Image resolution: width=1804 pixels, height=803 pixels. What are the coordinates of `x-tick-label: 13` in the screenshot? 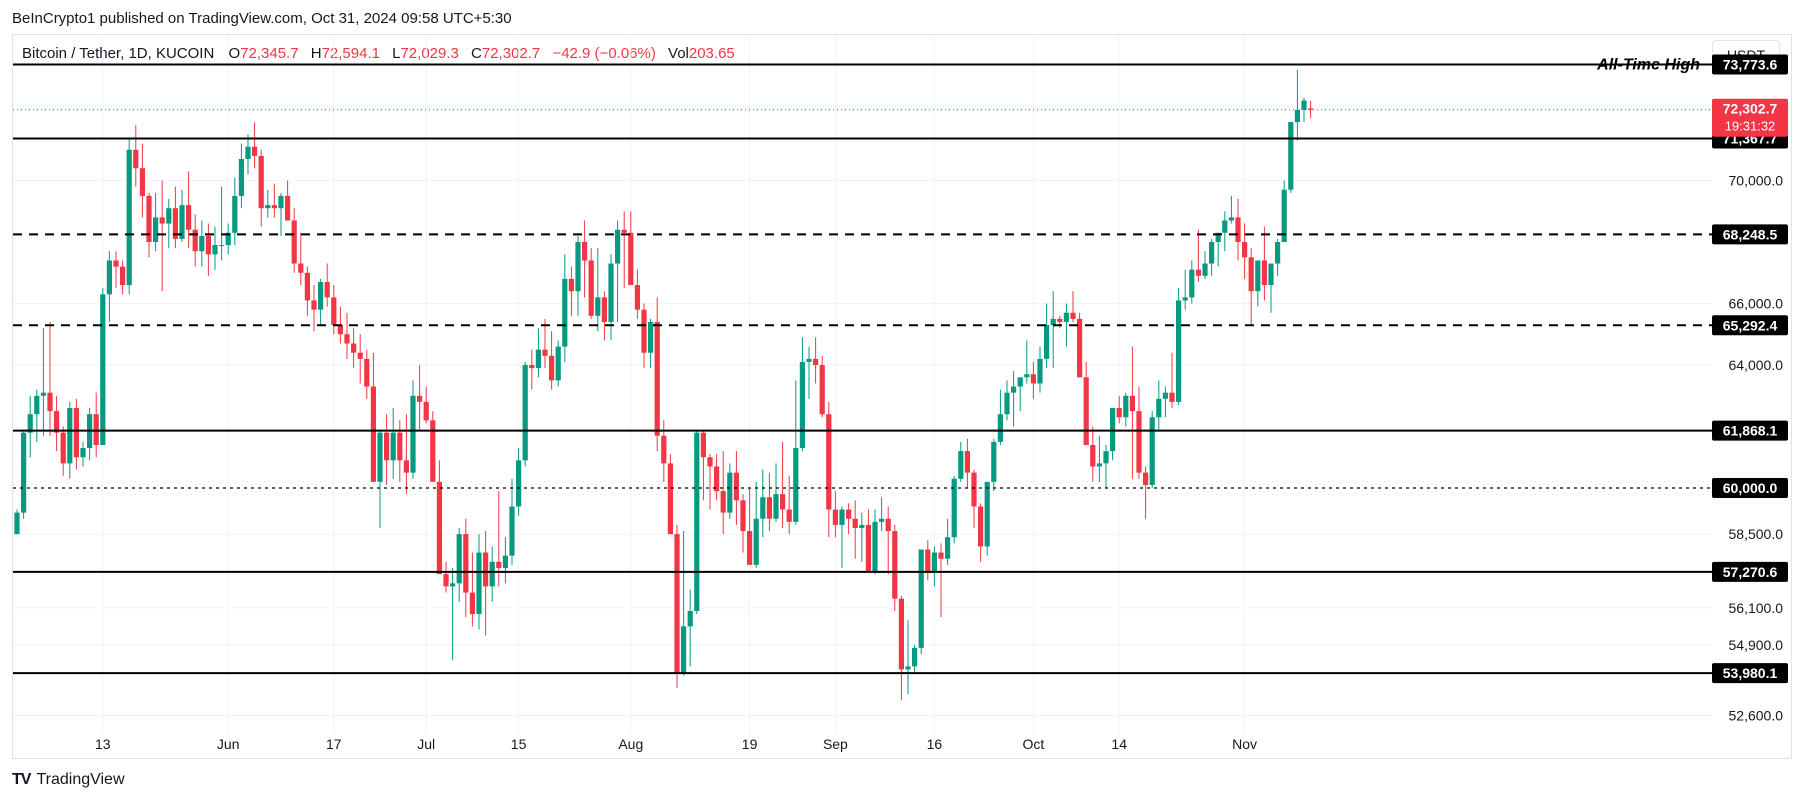 It's located at (103, 744).